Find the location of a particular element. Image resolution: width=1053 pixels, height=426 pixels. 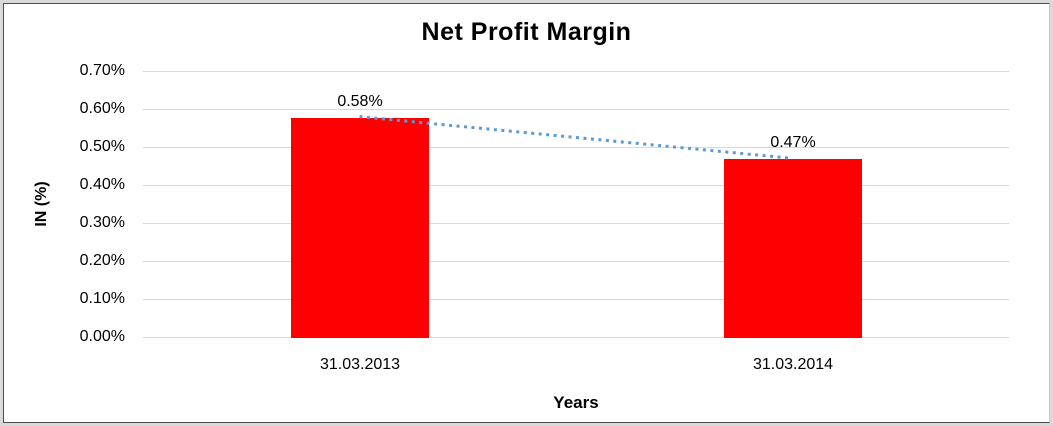

trendline is located at coordinates (576, 137).